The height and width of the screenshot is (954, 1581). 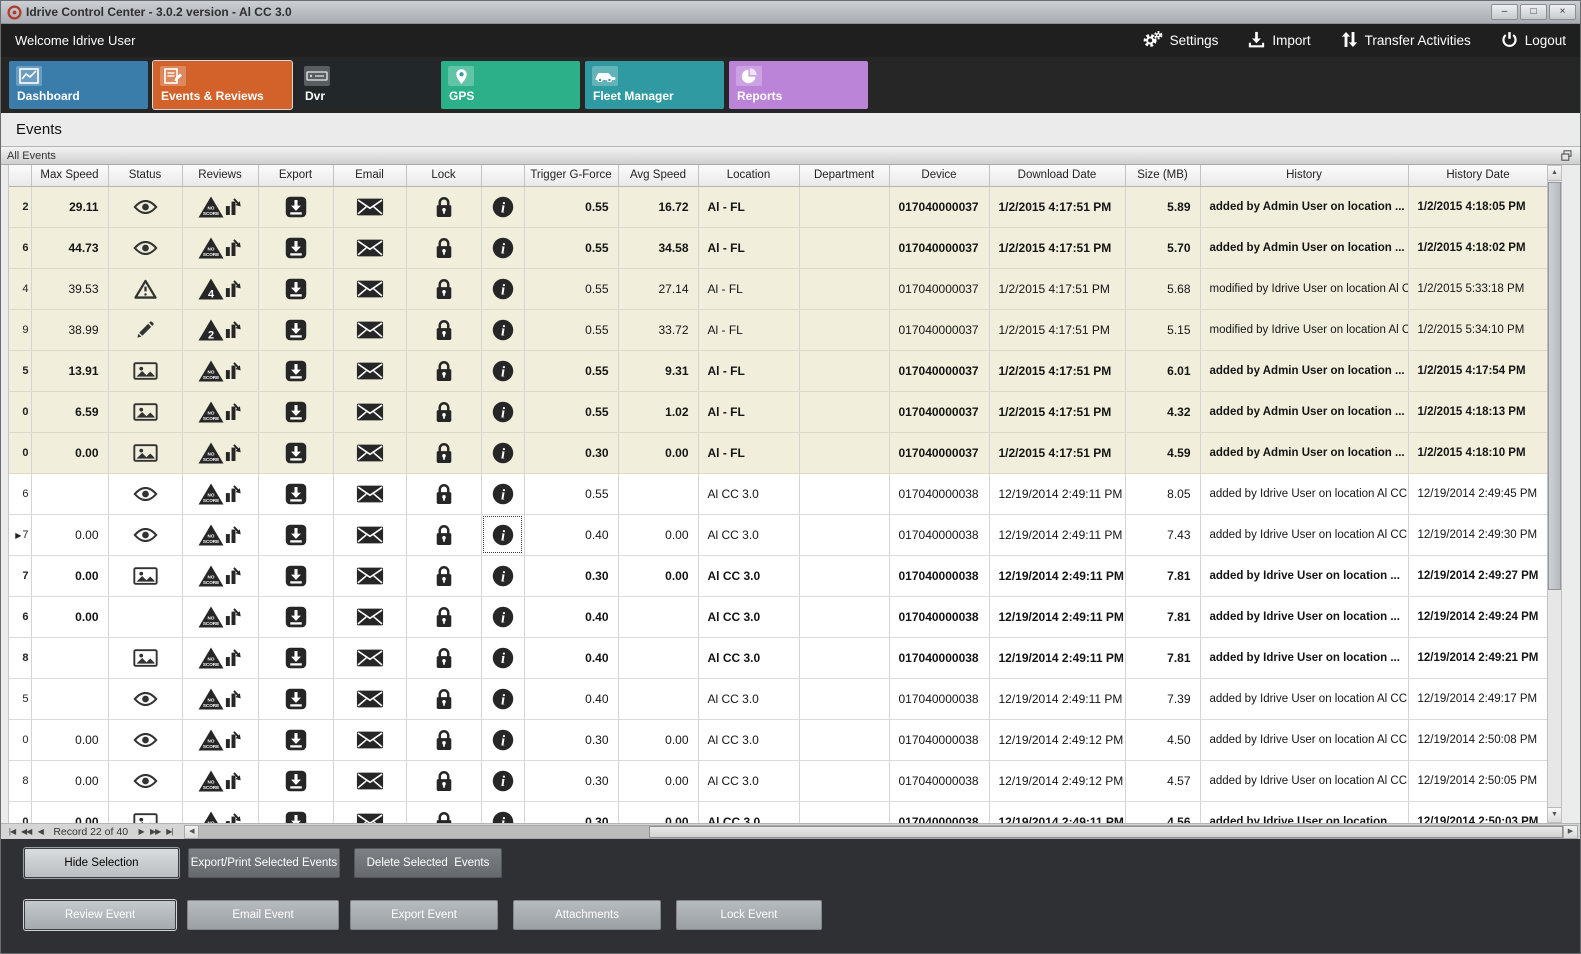 What do you see at coordinates (40, 831) in the screenshot?
I see `prev-record-icon: ◀` at bounding box center [40, 831].